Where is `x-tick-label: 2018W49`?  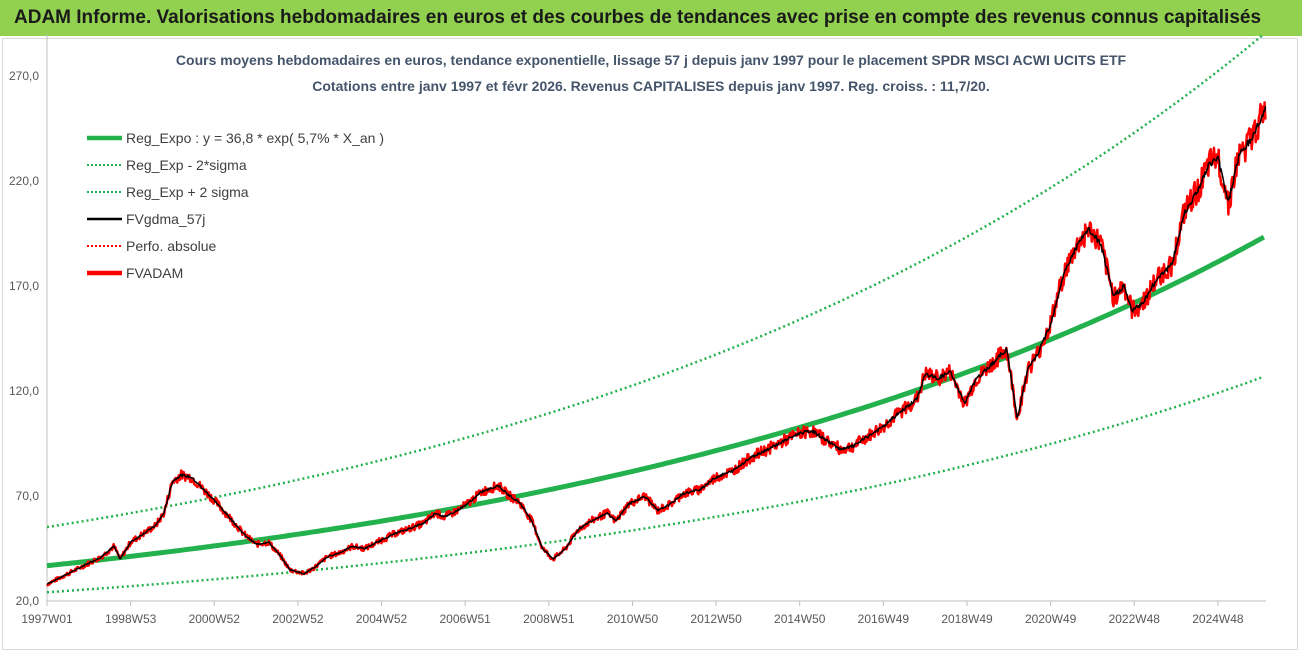
x-tick-label: 2018W49 is located at coordinates (967, 619).